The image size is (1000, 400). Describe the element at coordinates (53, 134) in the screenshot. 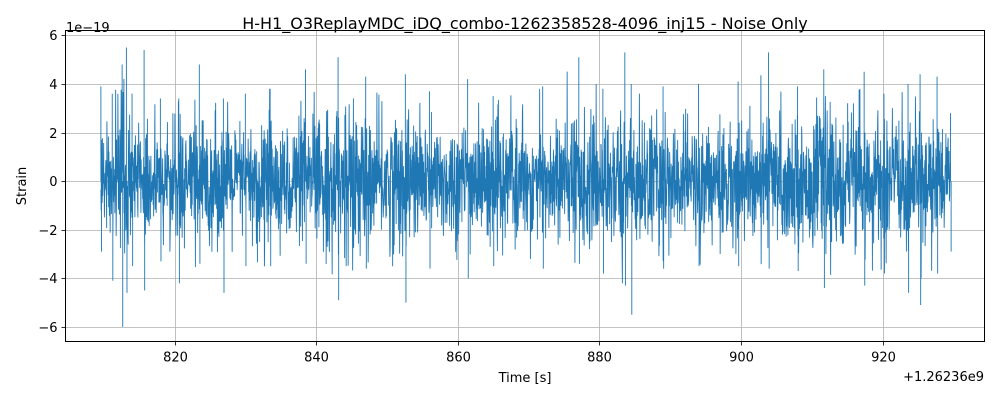

I see `y-tick-label: 2` at that location.